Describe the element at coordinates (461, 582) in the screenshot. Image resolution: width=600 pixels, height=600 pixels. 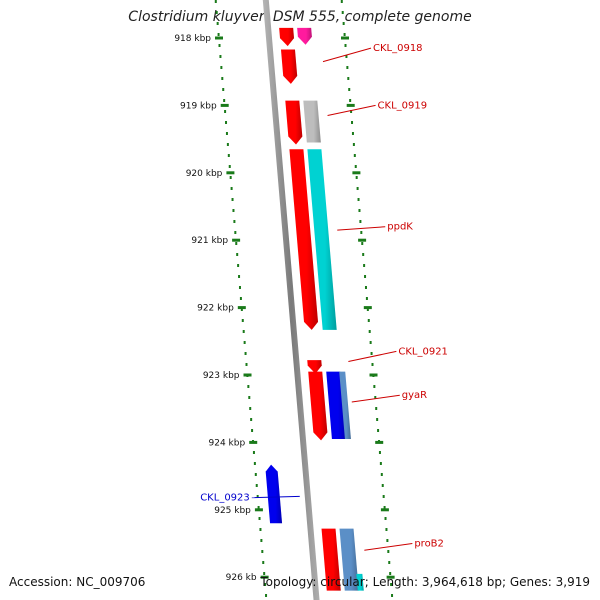
I see `length-value: 3,964,618 bp` at that location.